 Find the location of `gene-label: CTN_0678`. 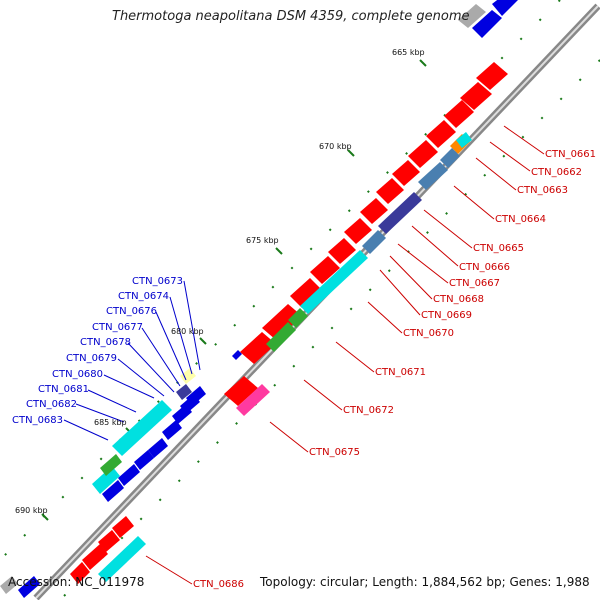

gene-label: CTN_0678 is located at coordinates (105, 342).